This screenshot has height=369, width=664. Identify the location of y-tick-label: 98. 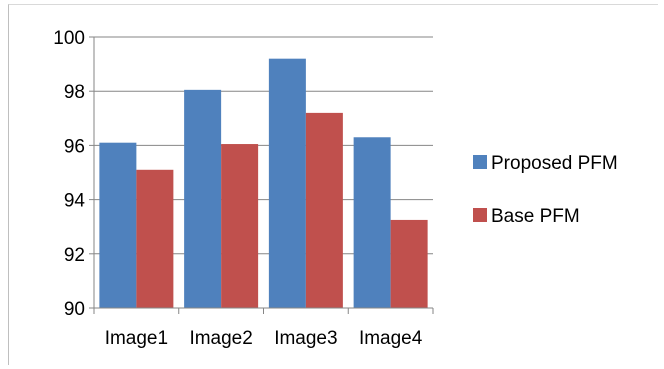
(74, 92).